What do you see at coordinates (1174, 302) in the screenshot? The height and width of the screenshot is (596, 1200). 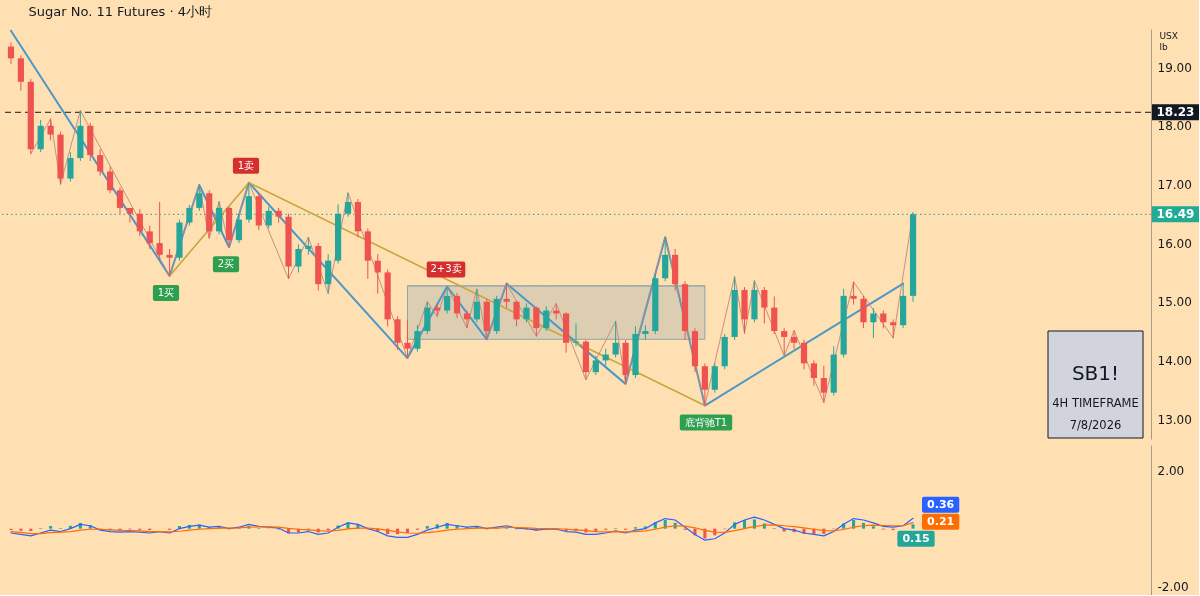 I see `y-tick-label: 15.00` at bounding box center [1174, 302].